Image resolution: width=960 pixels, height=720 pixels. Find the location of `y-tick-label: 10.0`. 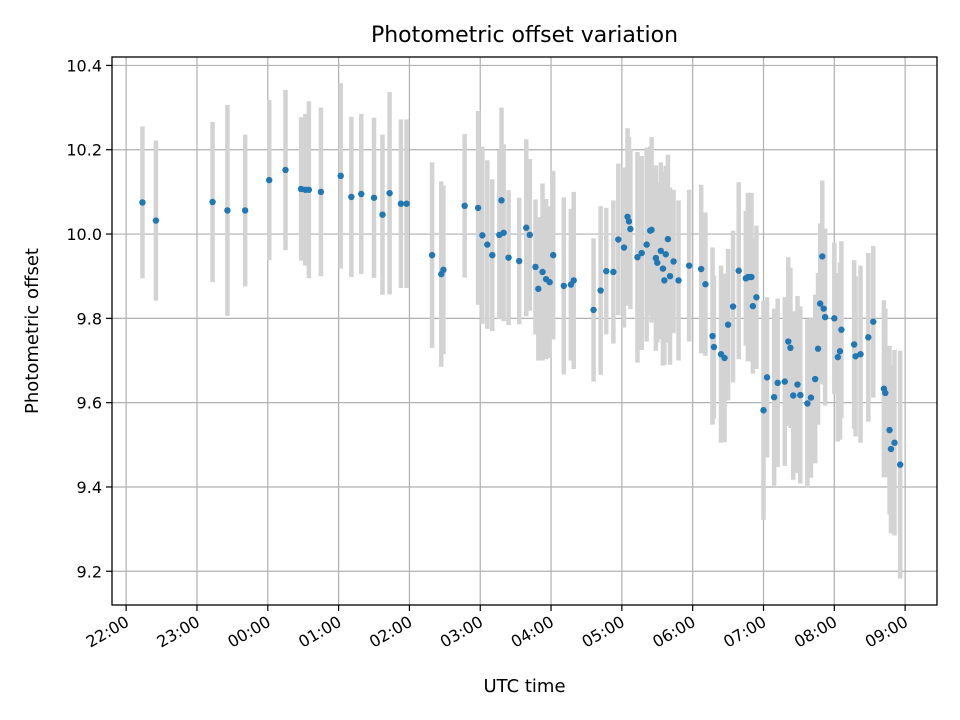

y-tick-label: 10.0 is located at coordinates (84, 234).